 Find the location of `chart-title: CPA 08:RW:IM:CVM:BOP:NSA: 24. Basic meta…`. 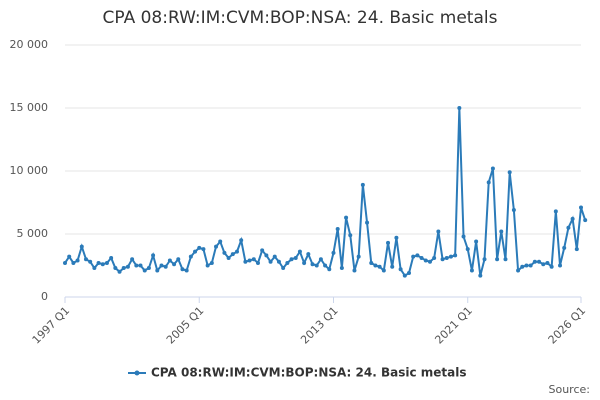

chart-title: CPA 08:RW:IM:CVM:BOP:NSA: 24. Basic meta… is located at coordinates (300, 18).